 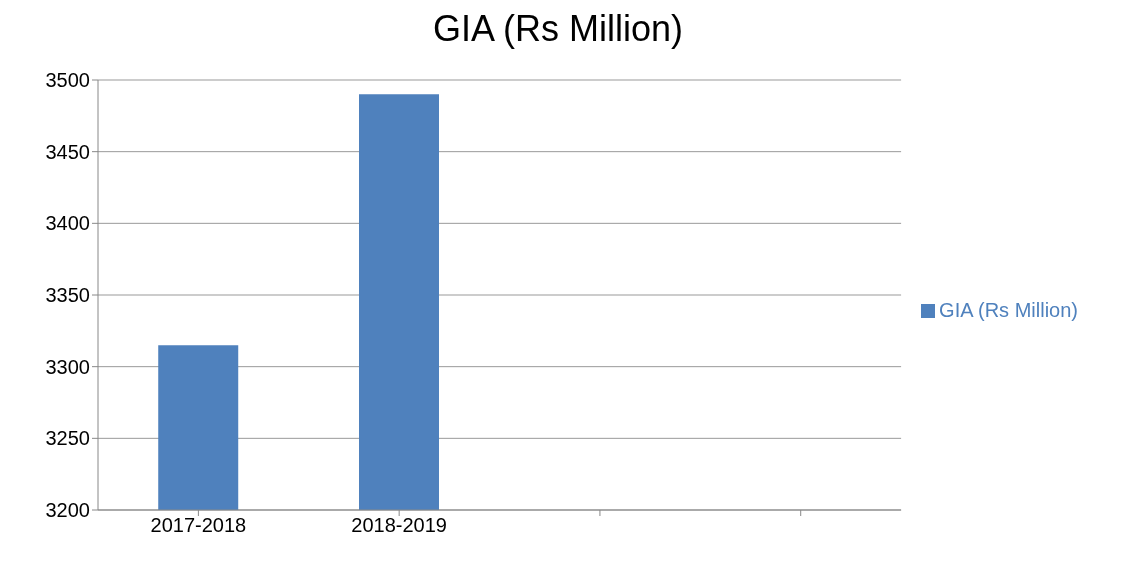 What do you see at coordinates (67, 151) in the screenshot?
I see `y-tick-label: 3450` at bounding box center [67, 151].